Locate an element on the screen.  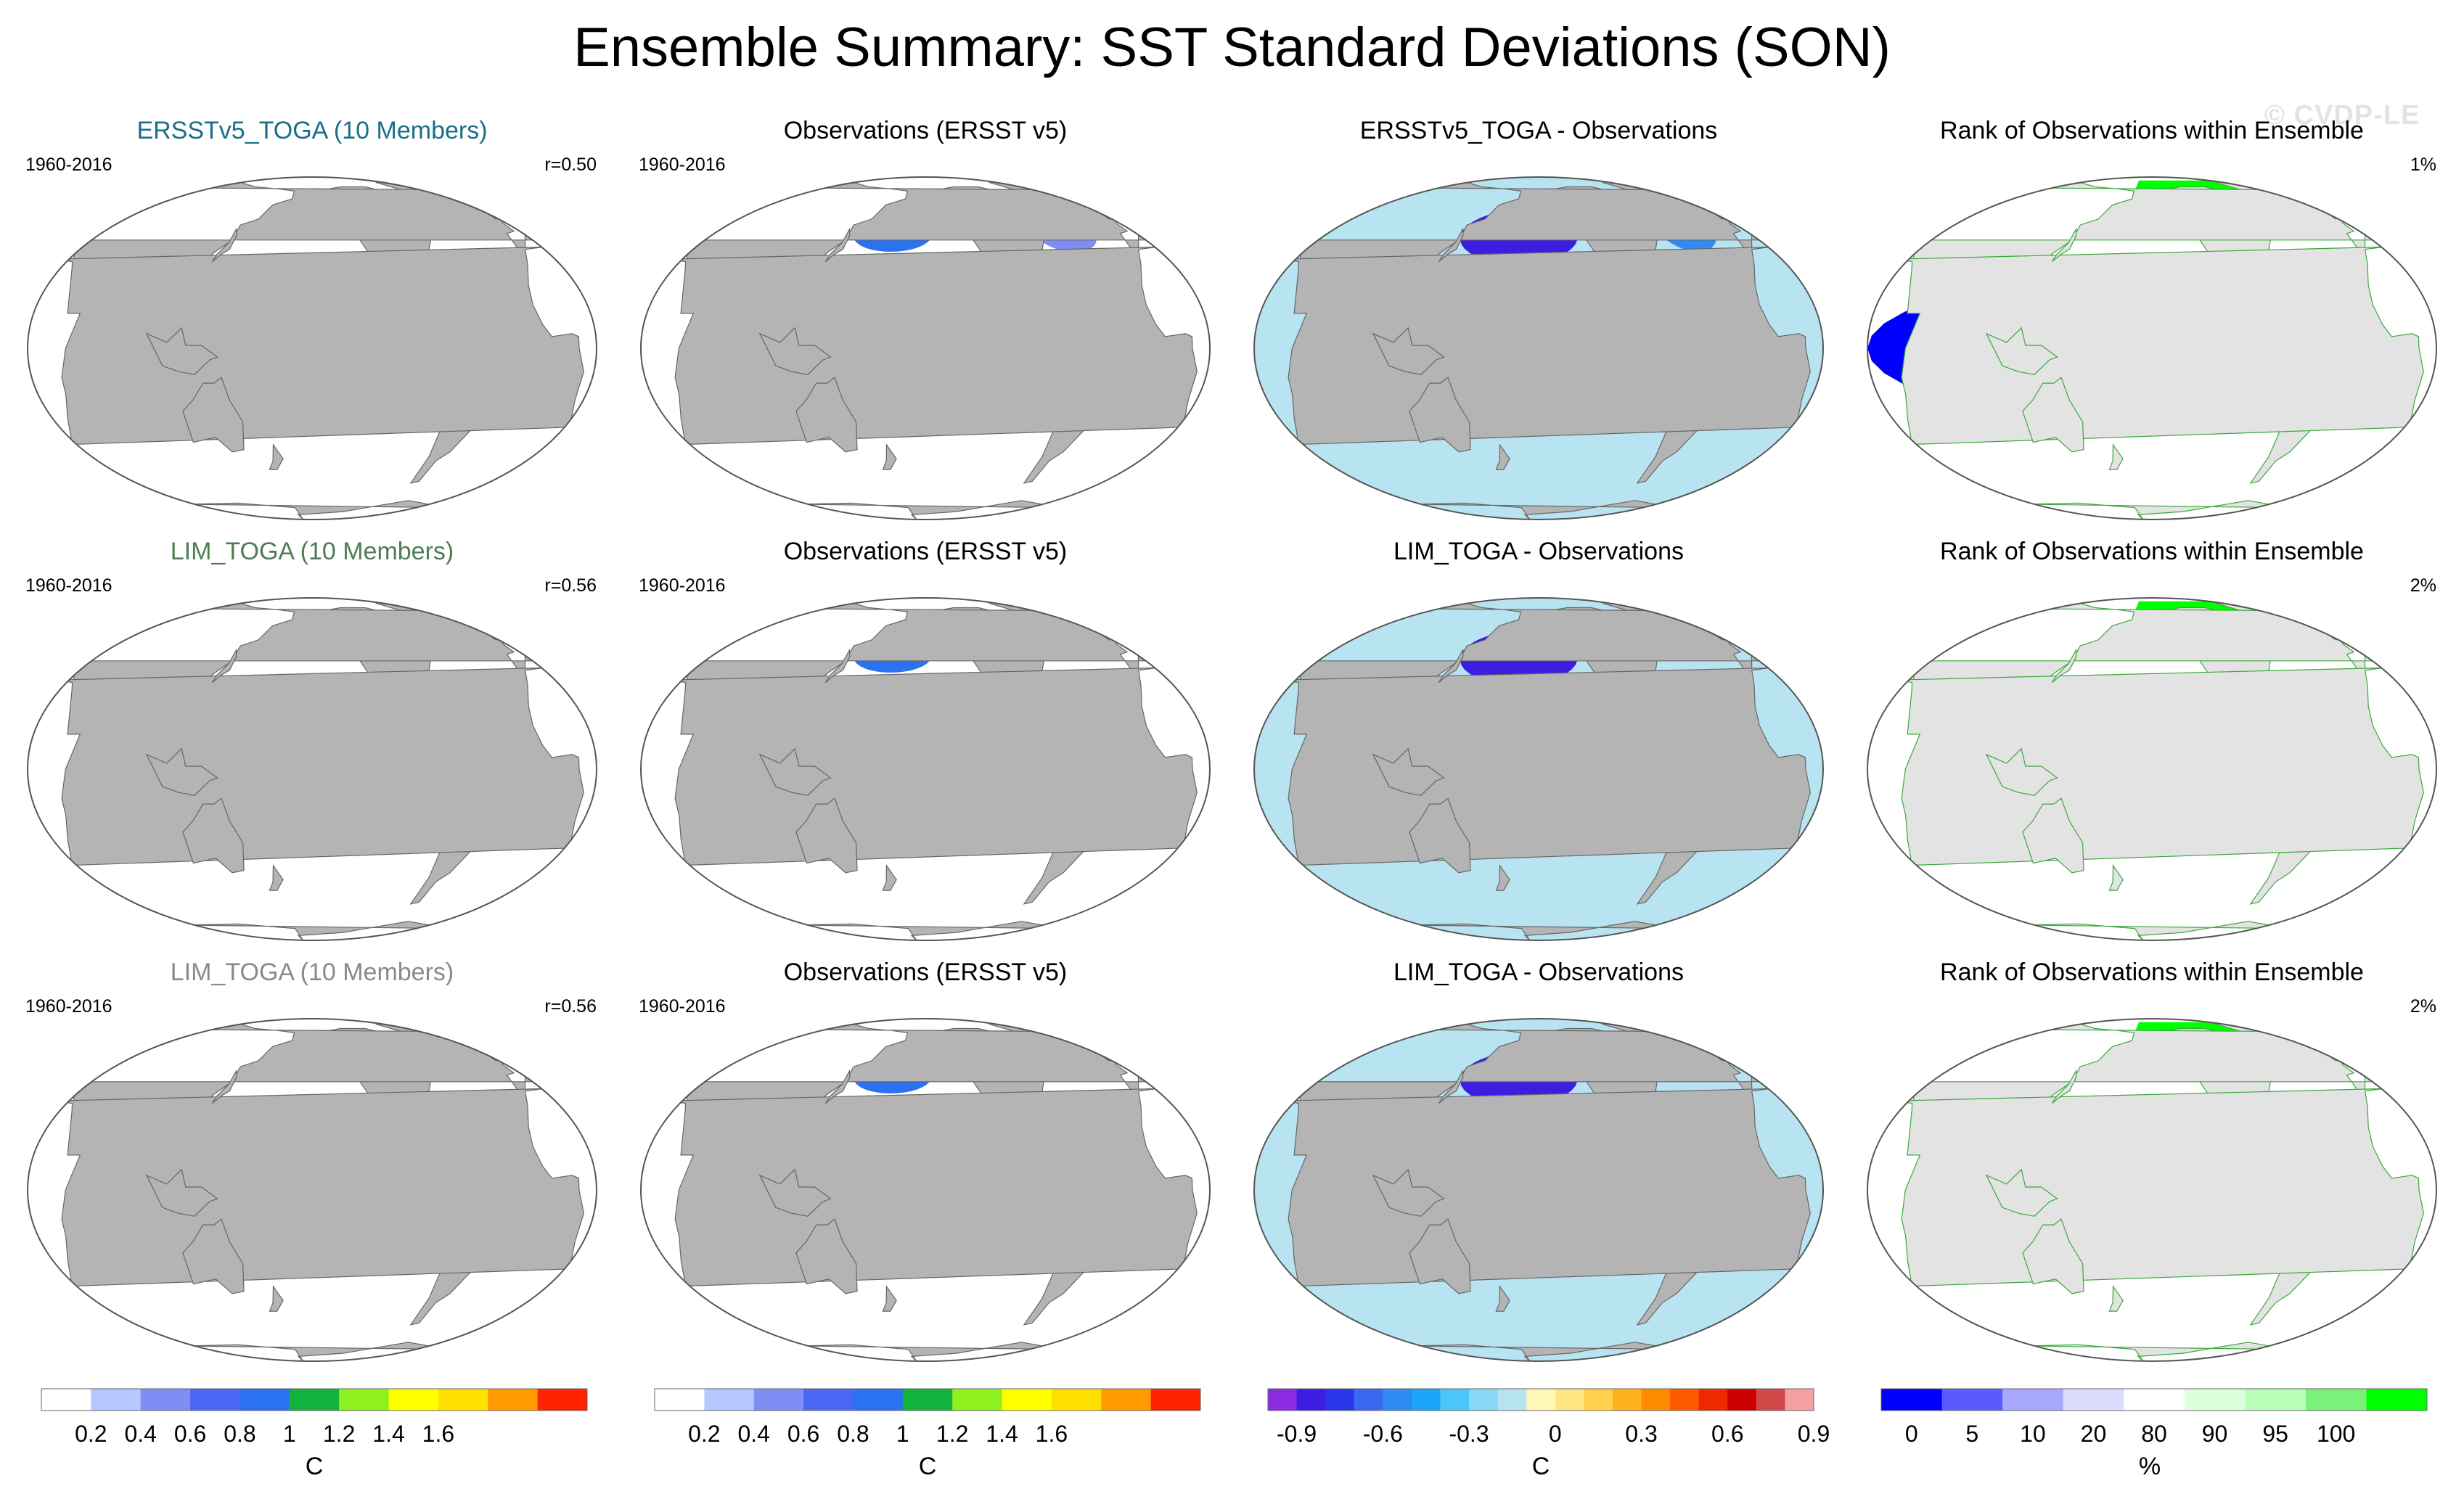
map-panel: Observations (ERSST v5) 1960-2016 is located at coordinates (926, 744).